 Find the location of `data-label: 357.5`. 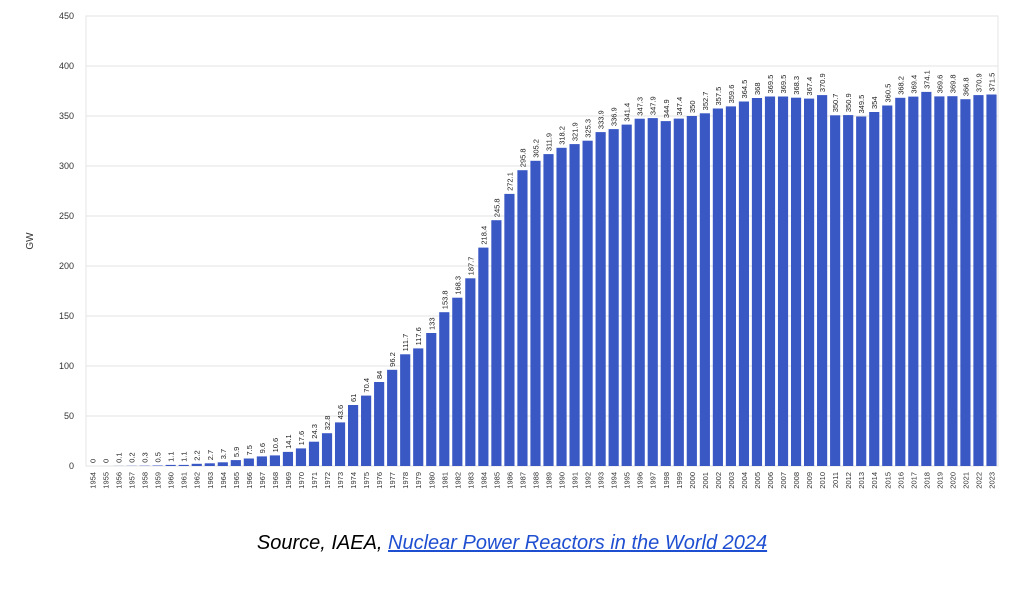

data-label: 357.5 is located at coordinates (718, 96).